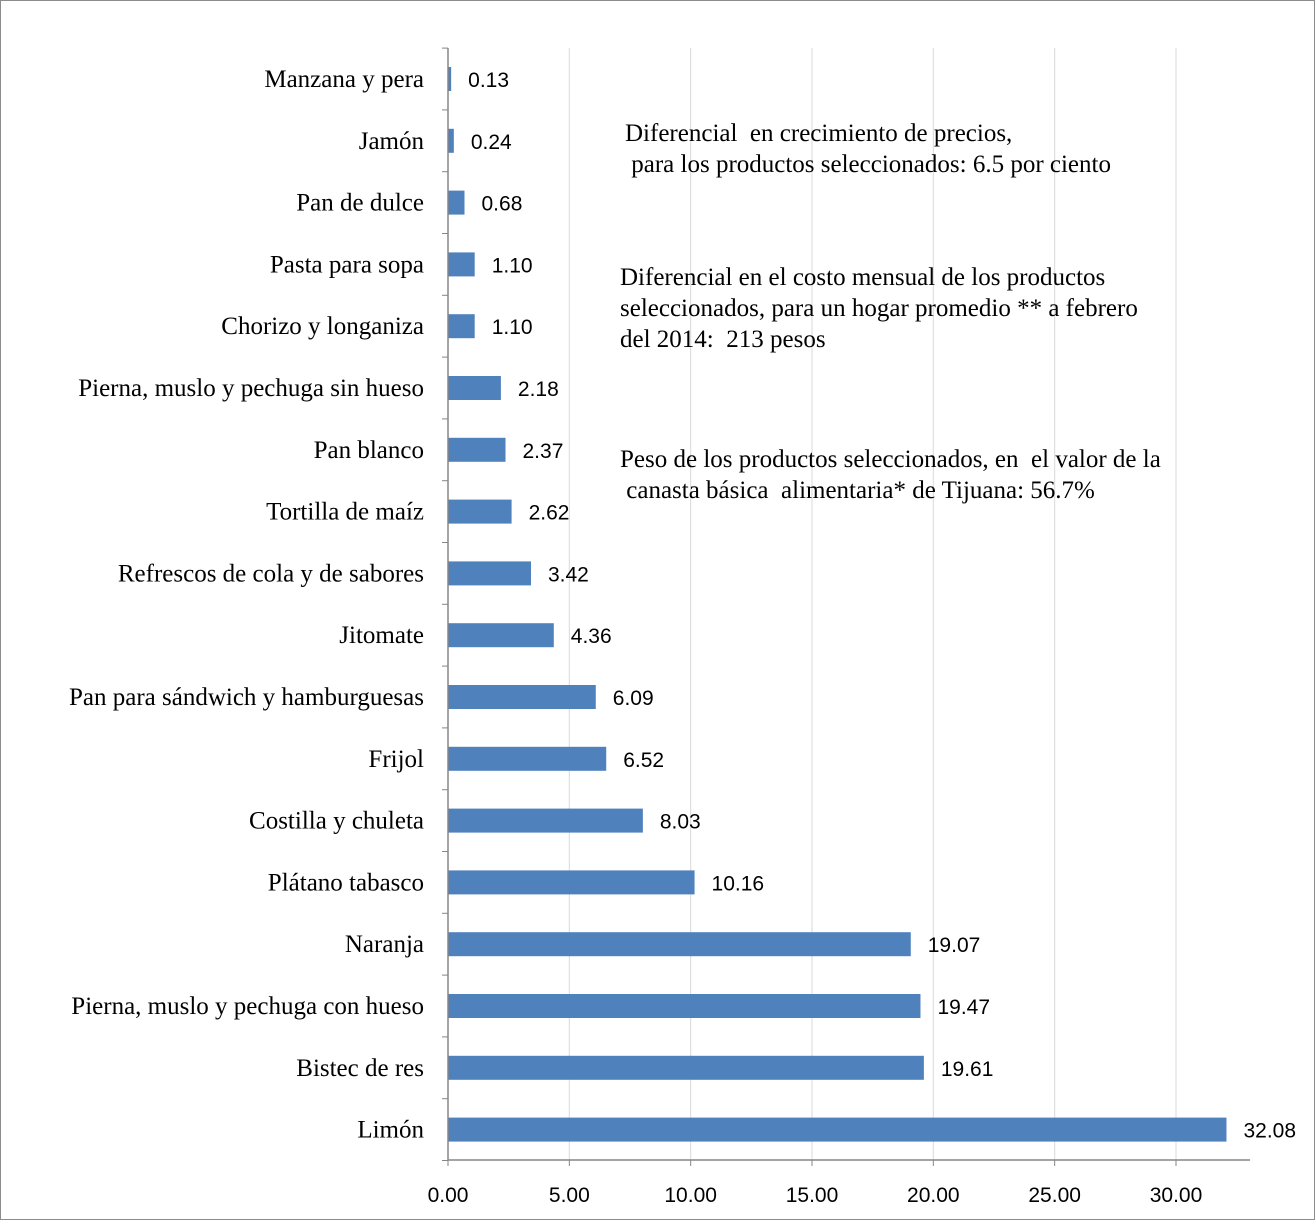 This screenshot has width=1315, height=1220. What do you see at coordinates (491, 142) in the screenshot?
I see `value-label: 0.24` at bounding box center [491, 142].